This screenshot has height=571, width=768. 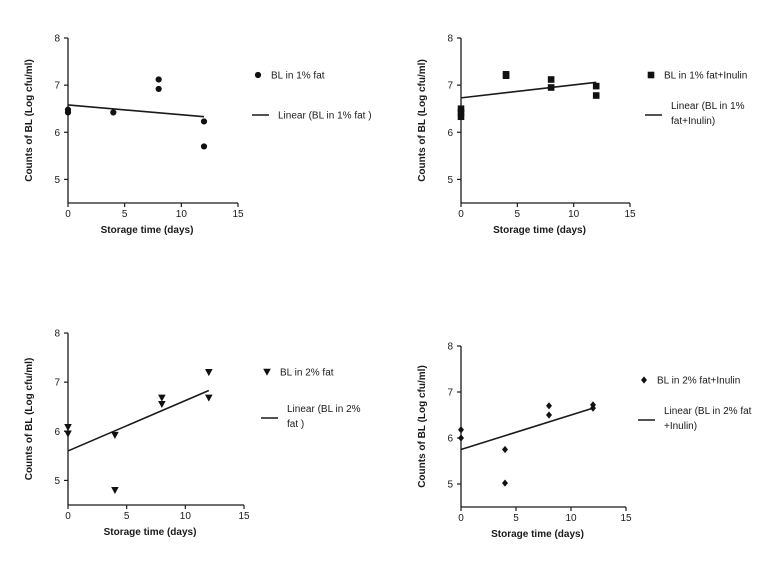 I want to click on legend-line-label: fat ), so click(x=295, y=424).